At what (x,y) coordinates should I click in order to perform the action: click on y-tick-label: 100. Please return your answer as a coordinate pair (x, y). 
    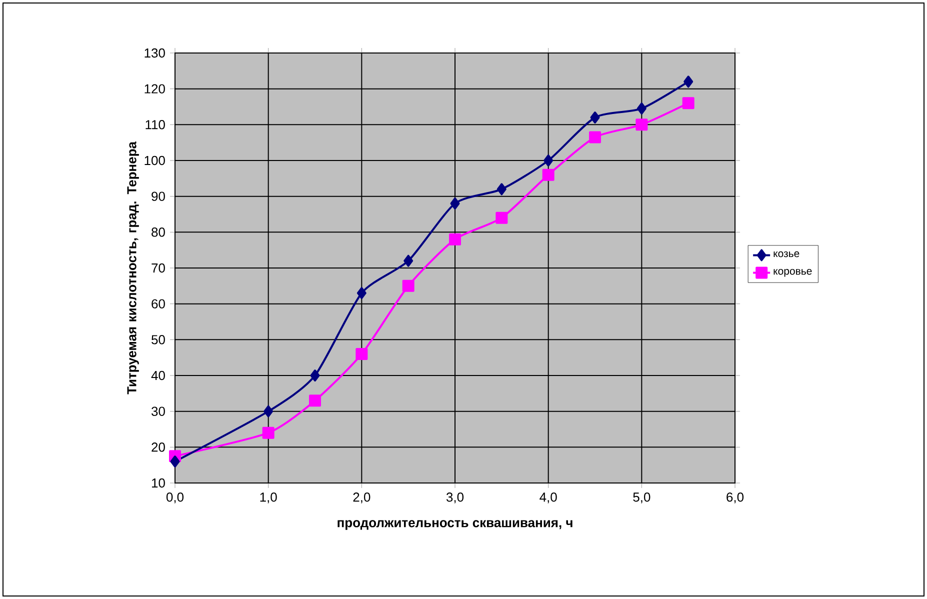
    Looking at the image, I should click on (154, 161).